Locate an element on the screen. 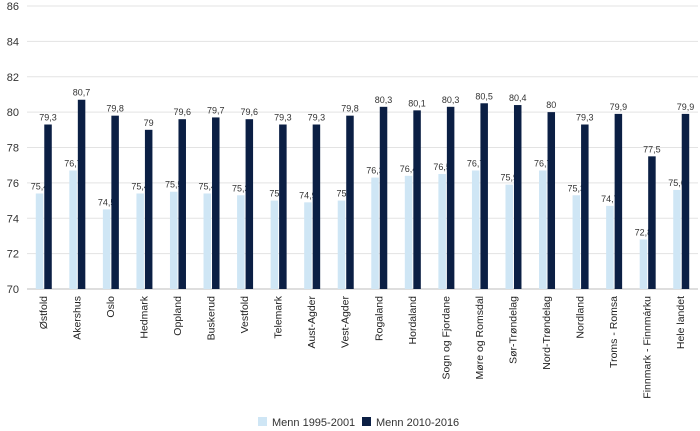 The height and width of the screenshot is (431, 700). data-label: 75 is located at coordinates (341, 194).